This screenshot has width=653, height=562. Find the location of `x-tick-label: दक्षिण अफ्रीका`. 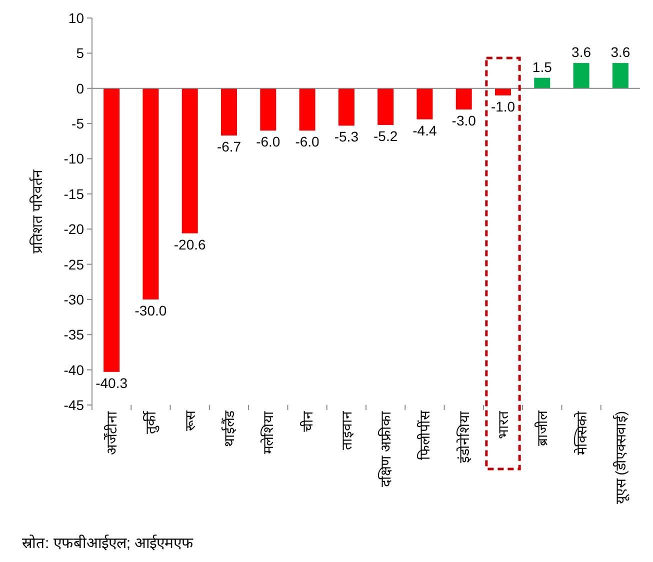

x-tick-label: दक्षिण अफ्रीका is located at coordinates (386, 449).